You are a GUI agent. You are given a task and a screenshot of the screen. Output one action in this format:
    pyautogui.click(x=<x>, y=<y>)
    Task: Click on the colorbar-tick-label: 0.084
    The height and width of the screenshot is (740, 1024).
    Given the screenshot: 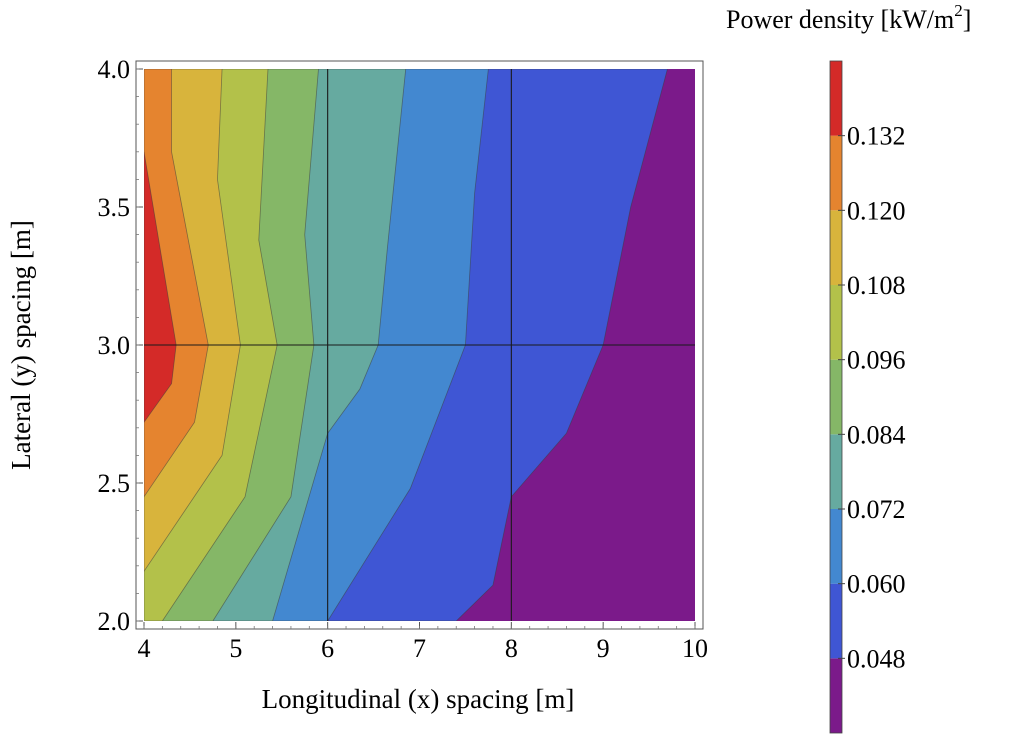 What is the action you would take?
    pyautogui.click(x=876, y=434)
    